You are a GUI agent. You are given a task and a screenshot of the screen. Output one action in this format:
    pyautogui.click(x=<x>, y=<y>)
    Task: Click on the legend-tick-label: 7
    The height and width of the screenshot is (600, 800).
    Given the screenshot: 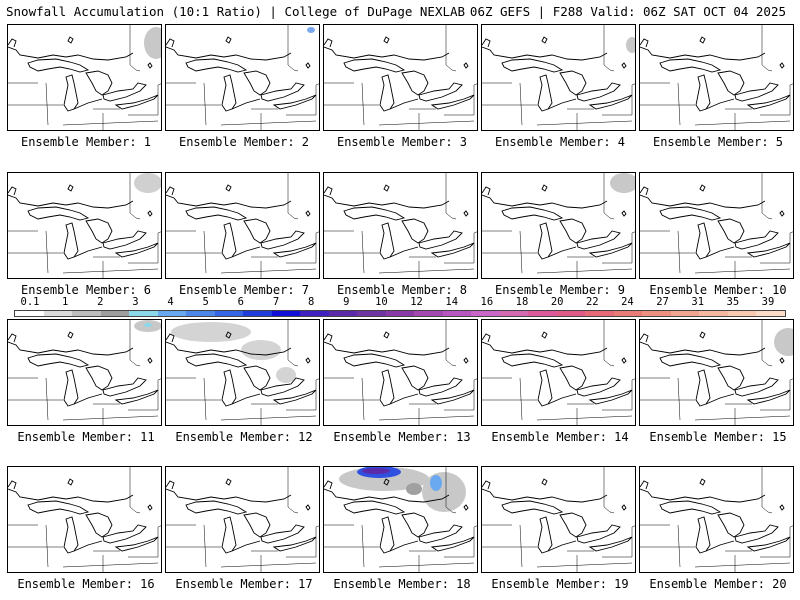 What is the action you would take?
    pyautogui.click(x=276, y=302)
    